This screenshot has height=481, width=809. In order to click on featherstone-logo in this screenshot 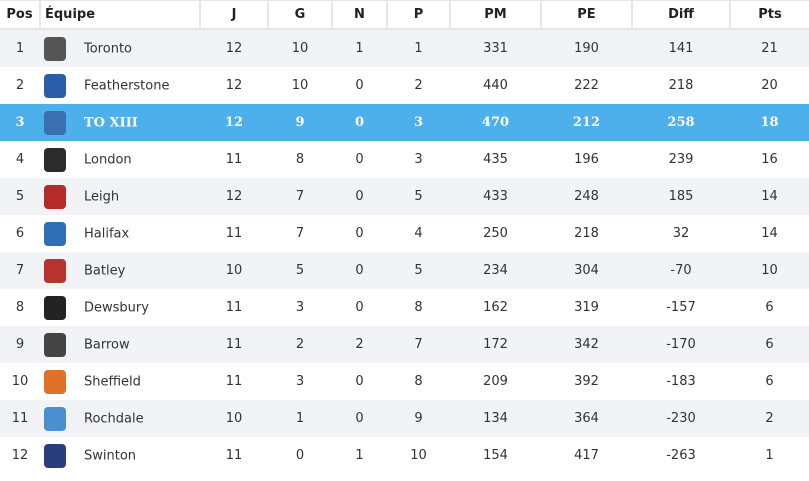, I will do `click(55, 85)`.